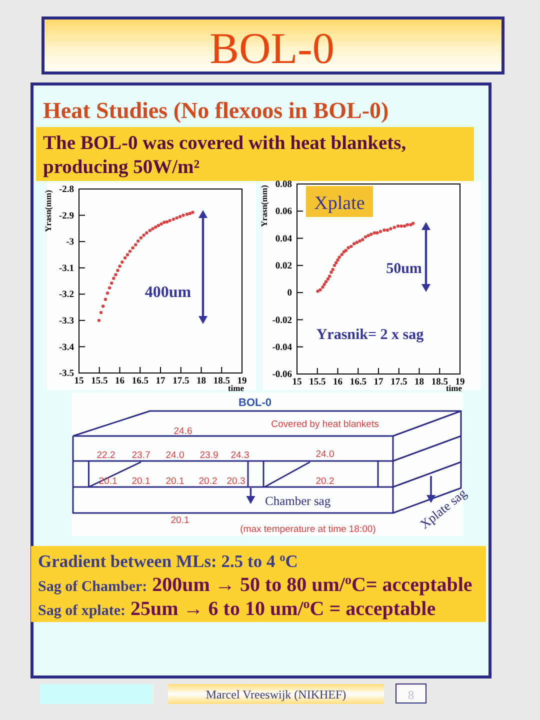  What do you see at coordinates (66, 347) in the screenshot?
I see `y-tick-label: -3.4` at bounding box center [66, 347].